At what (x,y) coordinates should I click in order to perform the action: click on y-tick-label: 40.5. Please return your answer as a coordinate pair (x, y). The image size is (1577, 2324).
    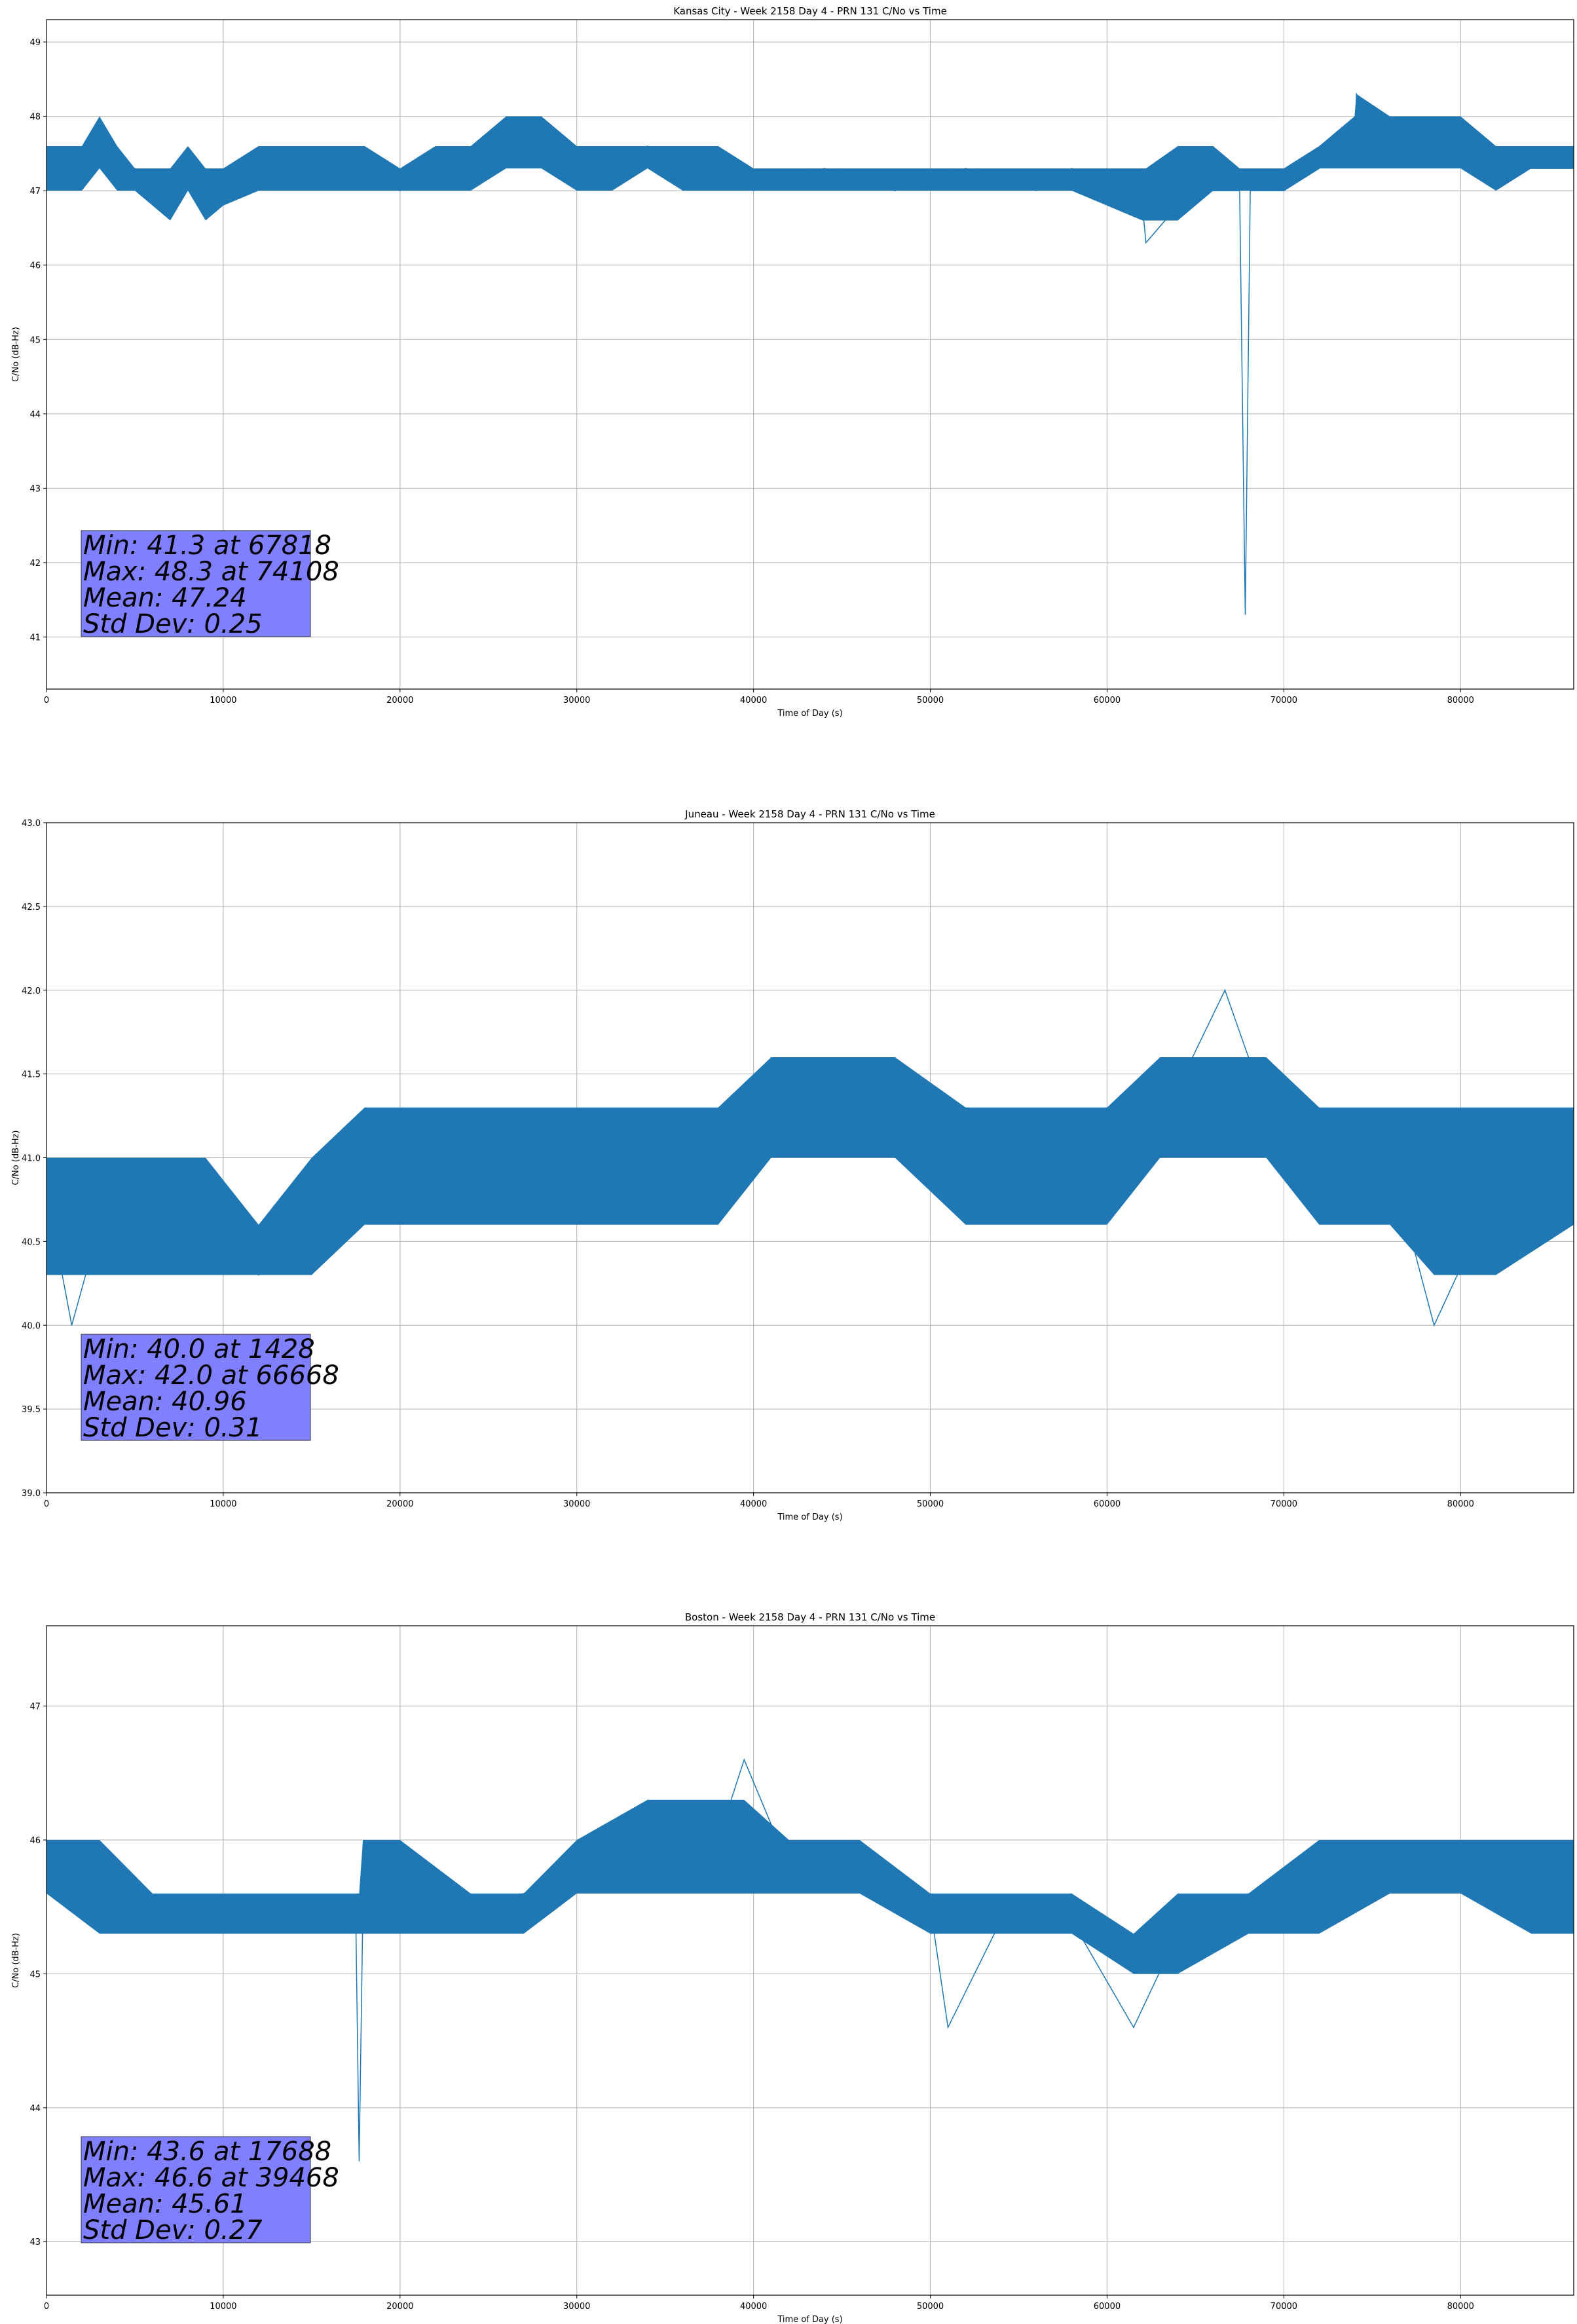
    Looking at the image, I should click on (31, 1242).